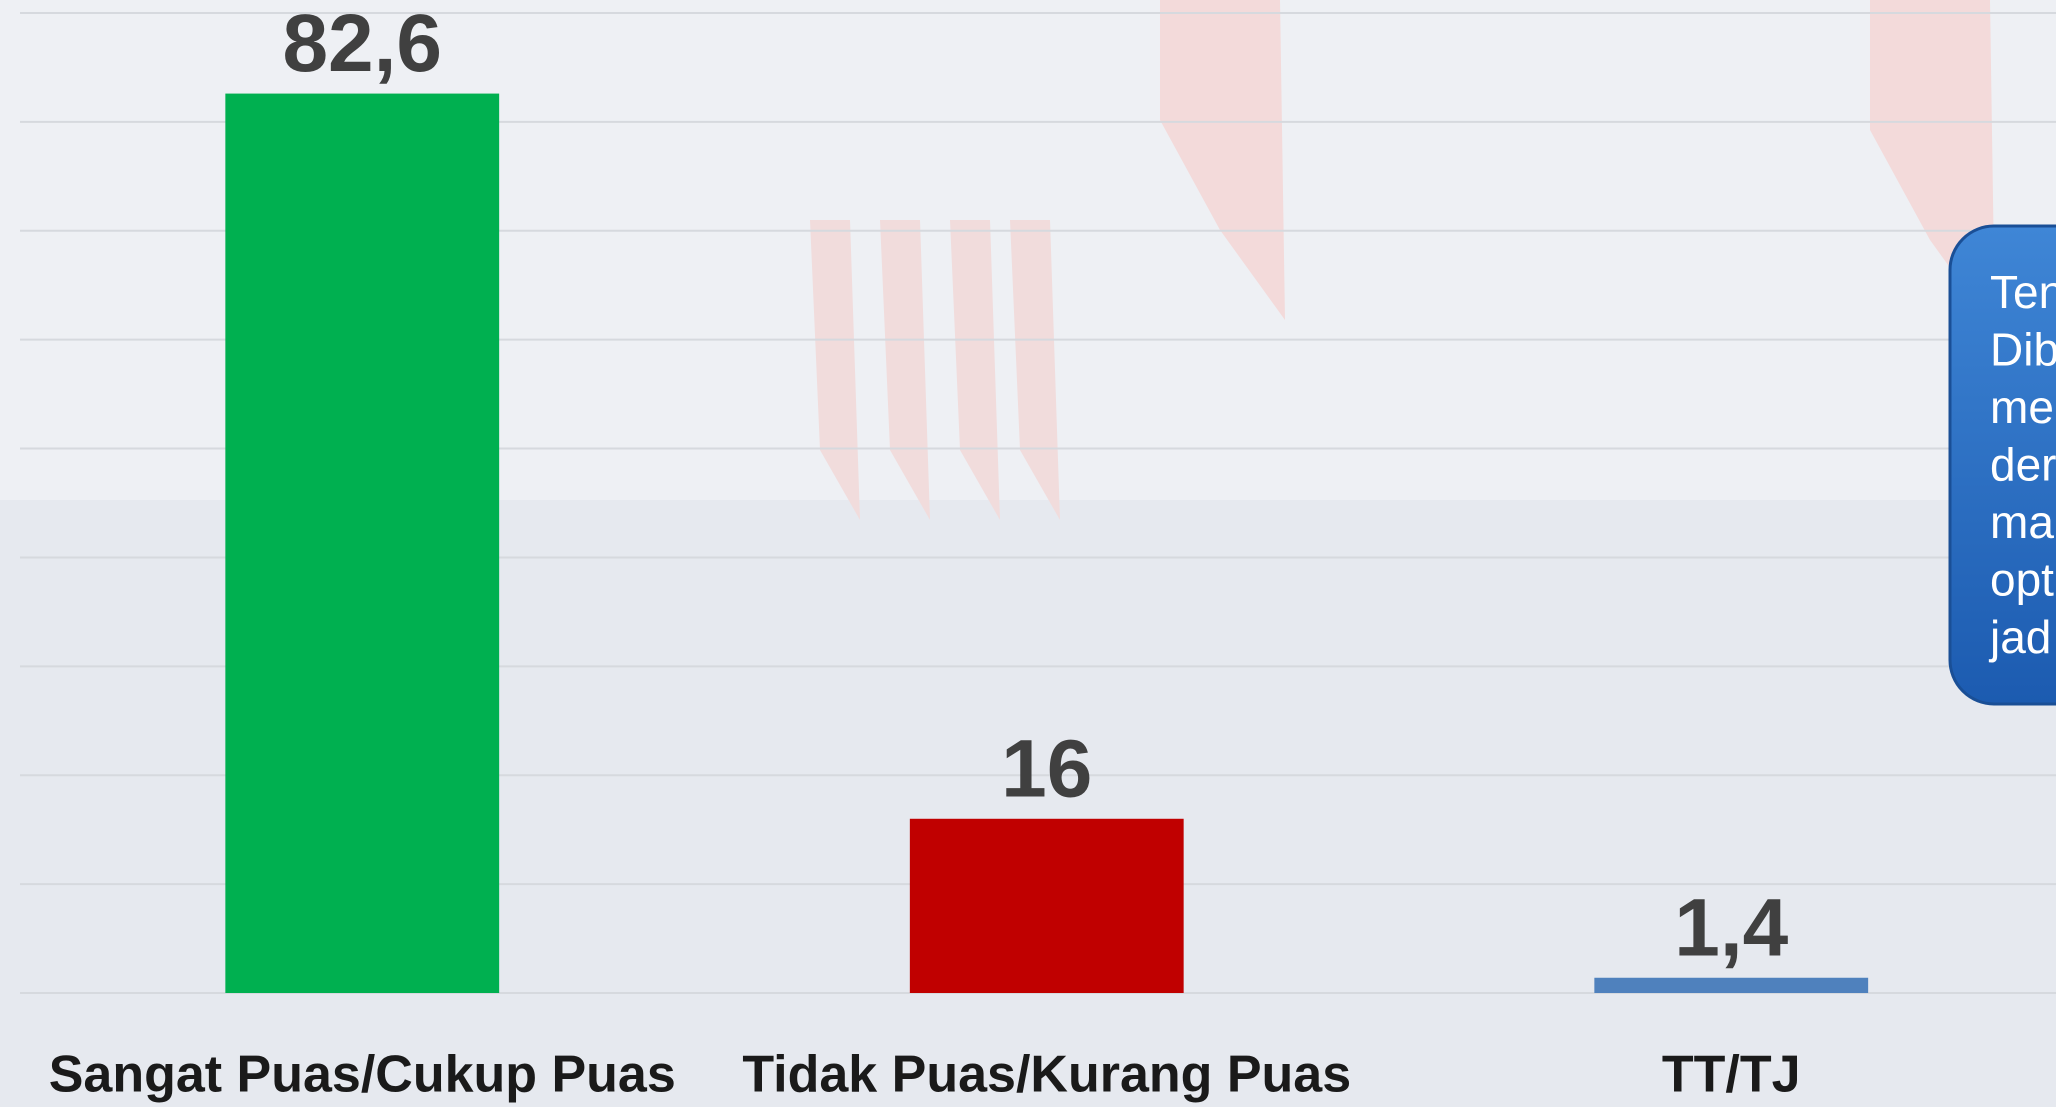  What do you see at coordinates (362, 44) in the screenshot?
I see `value-label: 82,6` at bounding box center [362, 44].